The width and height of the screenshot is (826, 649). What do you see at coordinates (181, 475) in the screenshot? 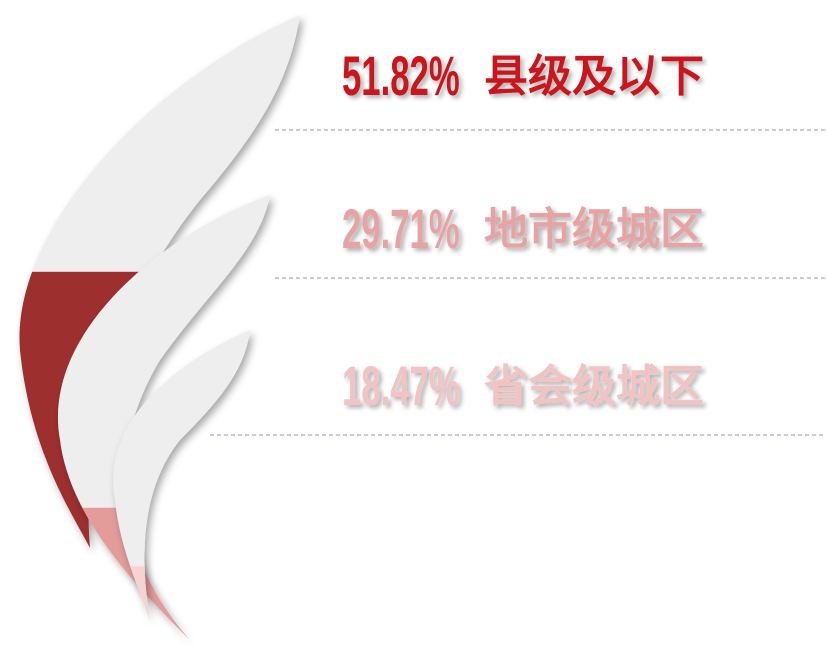
I see `leaf` at bounding box center [181, 475].